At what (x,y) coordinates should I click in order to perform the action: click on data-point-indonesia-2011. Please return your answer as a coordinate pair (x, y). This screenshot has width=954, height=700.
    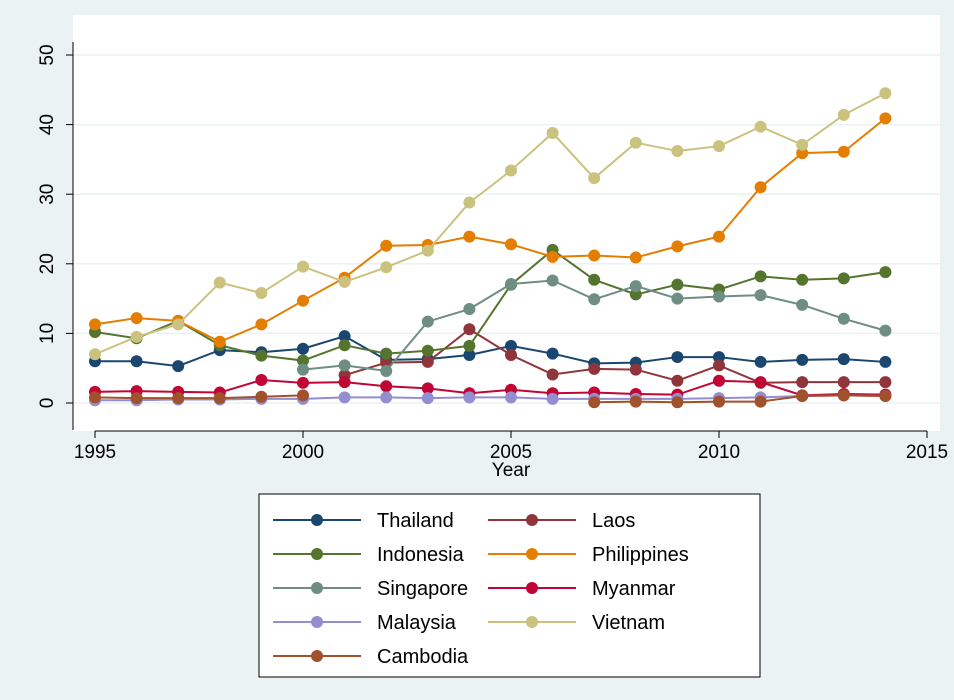
    Looking at the image, I should click on (760, 276).